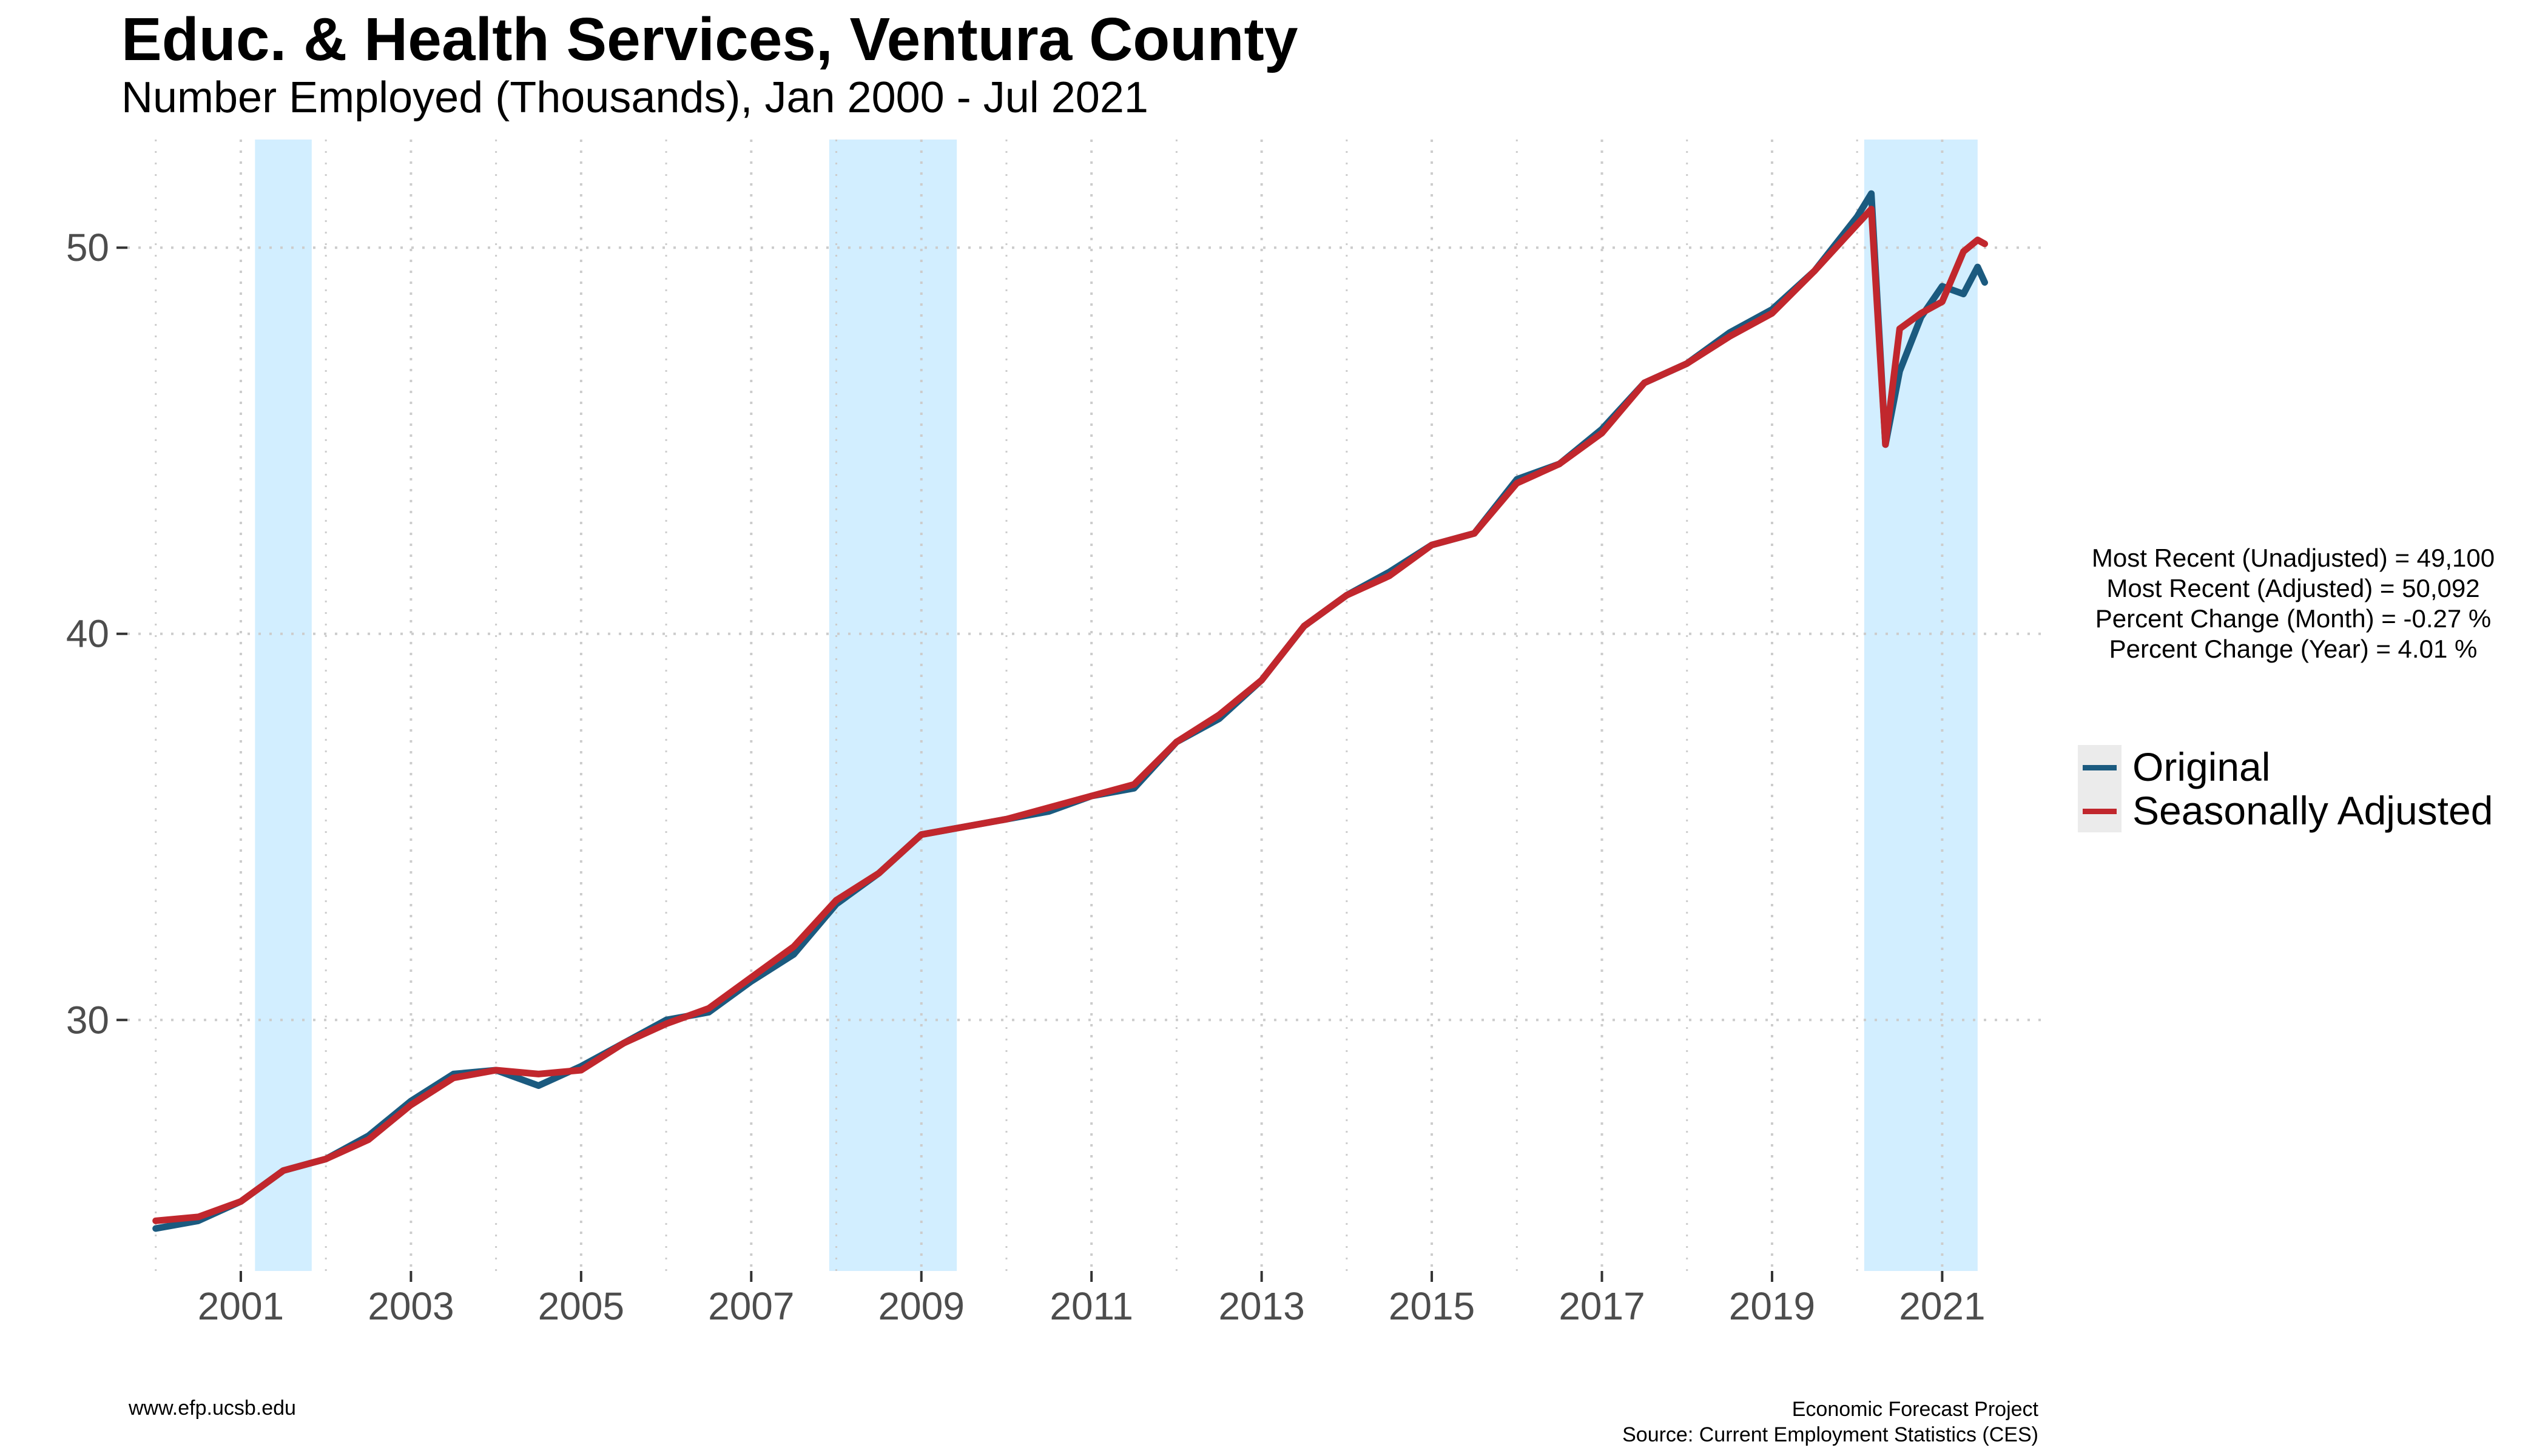  What do you see at coordinates (2293, 618) in the screenshot?
I see `stat-month-change: Percent Change (Month) = -0.27 %` at bounding box center [2293, 618].